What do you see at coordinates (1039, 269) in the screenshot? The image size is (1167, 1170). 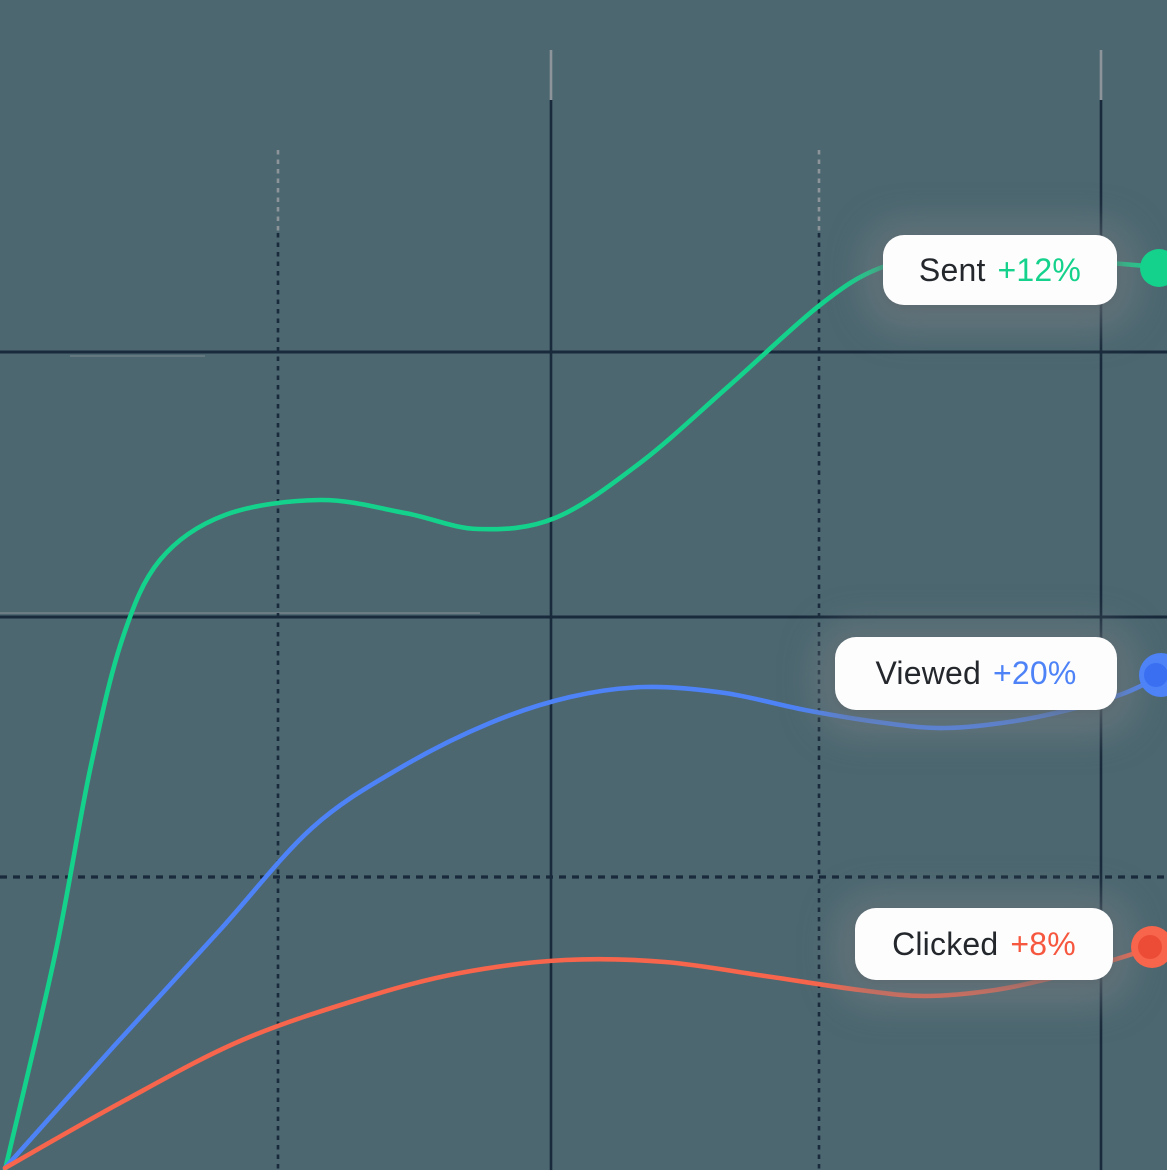 I see `sent-delta: +12%` at bounding box center [1039, 269].